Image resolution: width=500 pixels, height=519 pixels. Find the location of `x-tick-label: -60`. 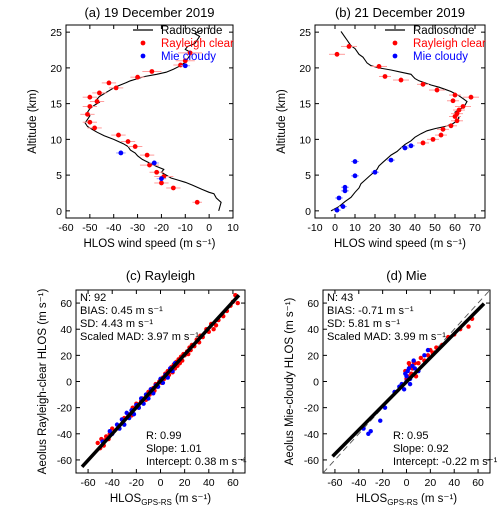

x-tick-label: -60 is located at coordinates (65, 228).